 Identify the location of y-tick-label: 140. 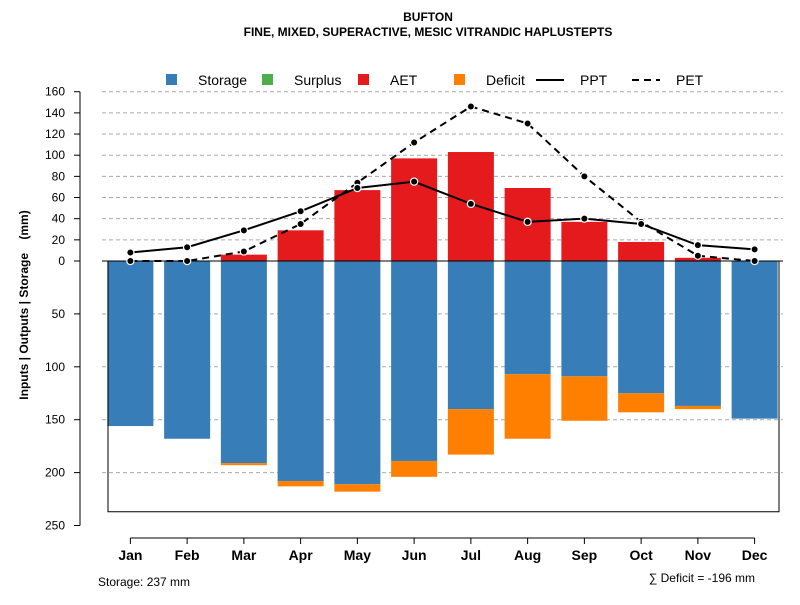
(55, 113).